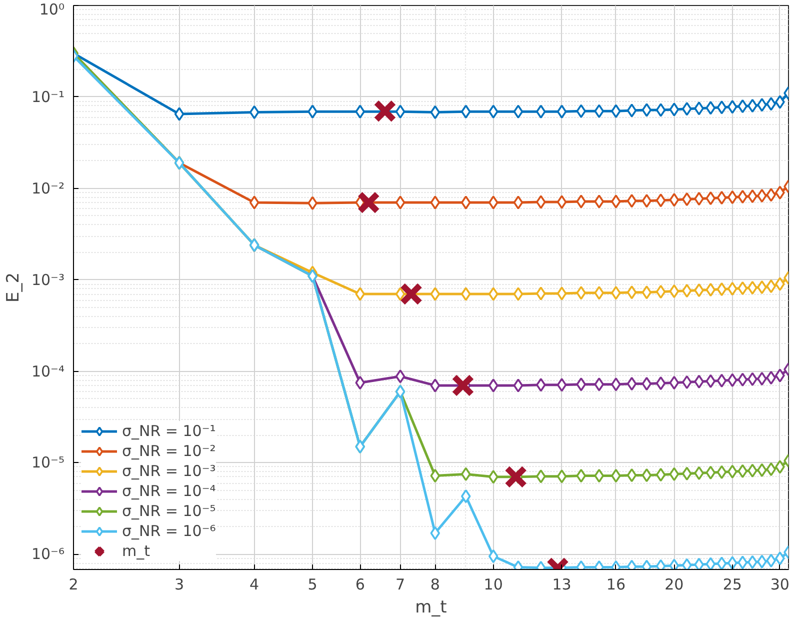 The height and width of the screenshot is (625, 806). Describe the element at coordinates (169, 431) in the screenshot. I see `legend-label: σ_NR = 10⁻¹` at that location.